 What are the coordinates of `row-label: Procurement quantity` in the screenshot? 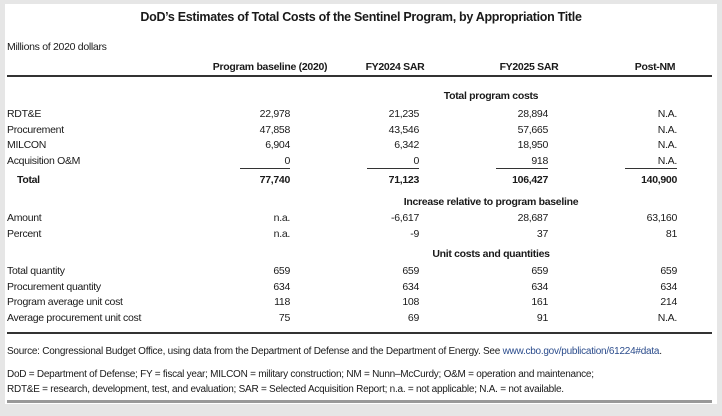 It's located at (54, 287).